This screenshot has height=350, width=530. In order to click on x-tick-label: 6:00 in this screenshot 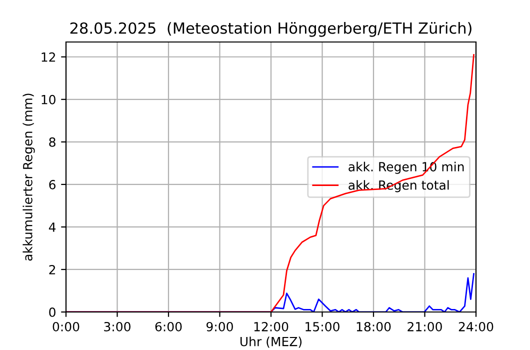, I will do `click(168, 327)`.